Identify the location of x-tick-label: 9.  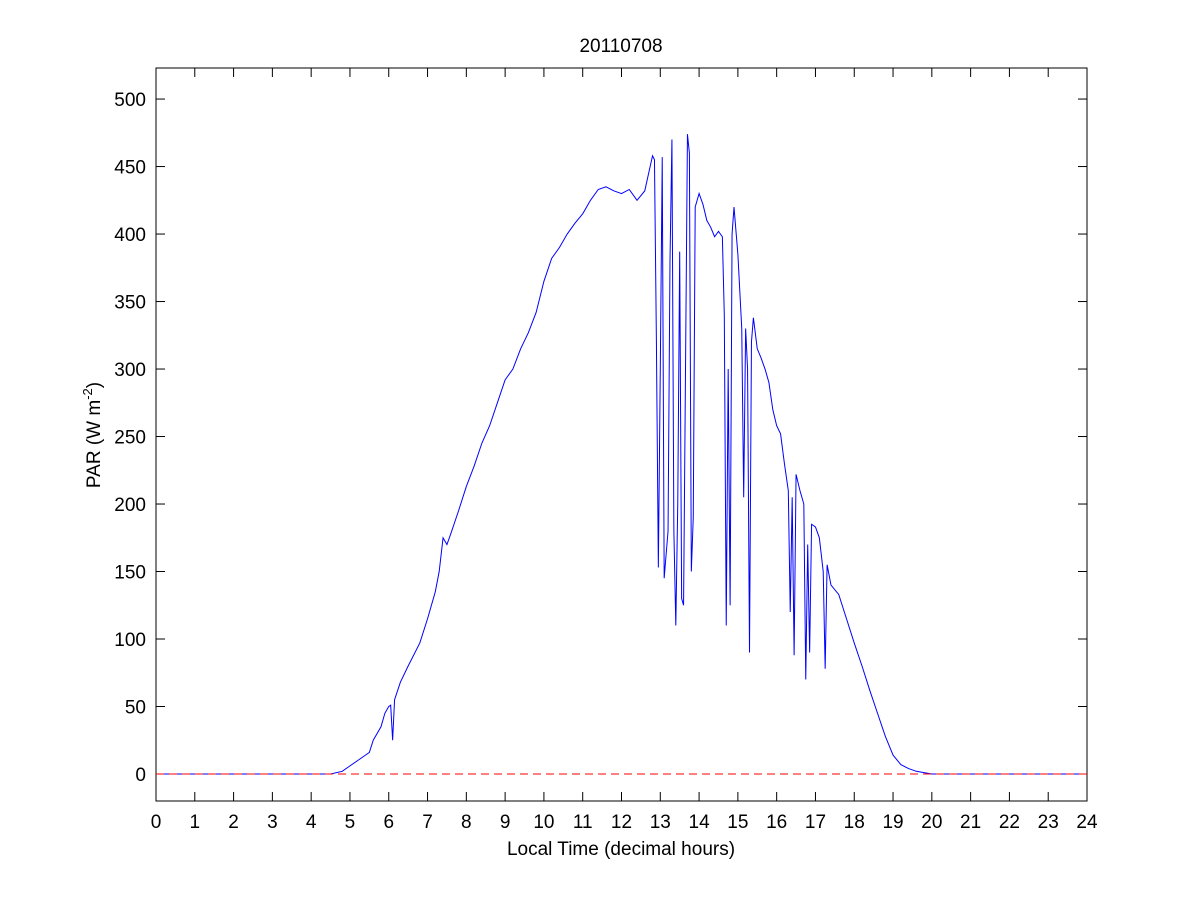
(505, 822).